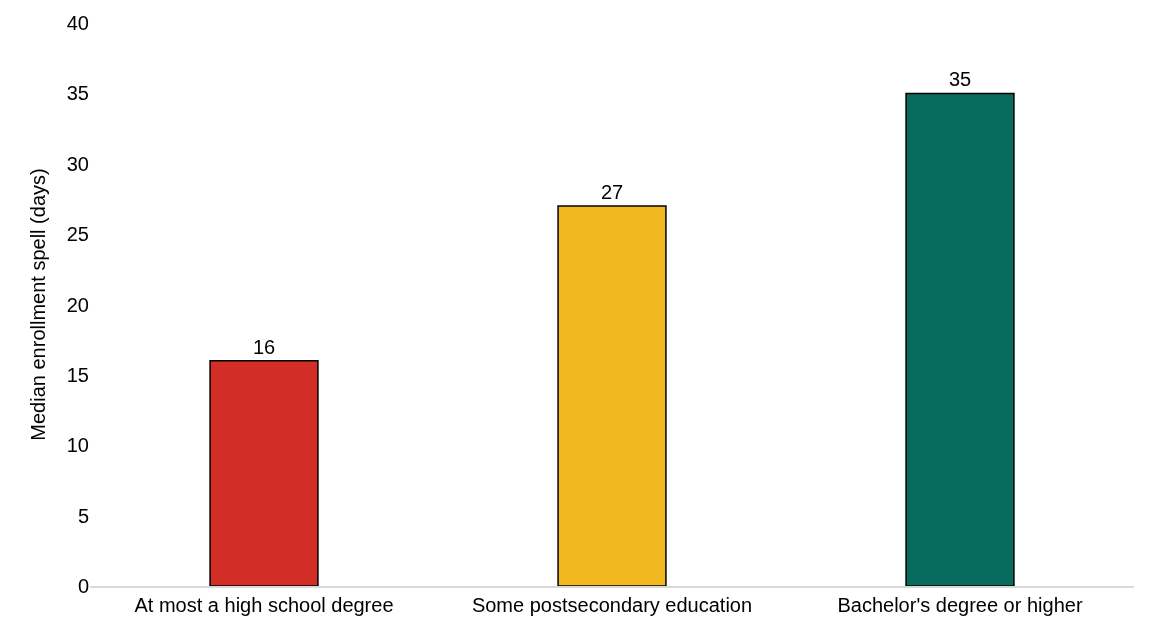  I want to click on data-label: 27, so click(612, 191).